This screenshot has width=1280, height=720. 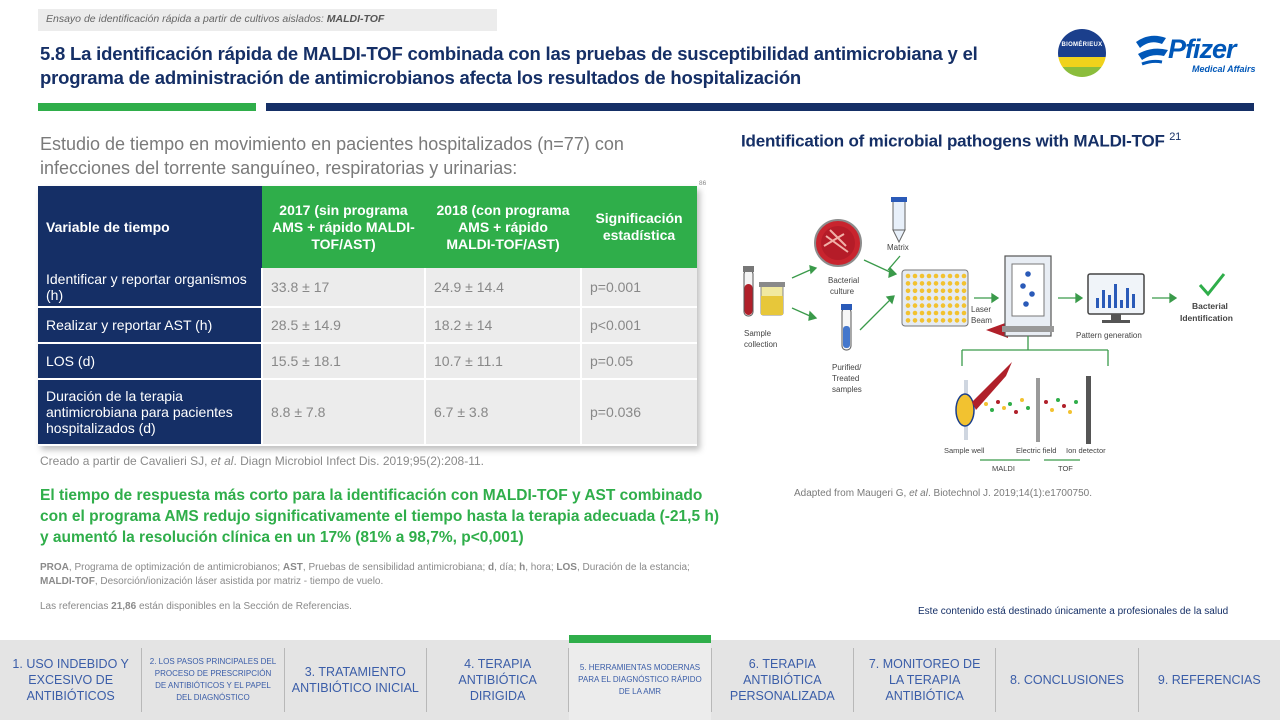 What do you see at coordinates (507, 567) in the screenshot?
I see `abbrev-def: , día;` at bounding box center [507, 567].